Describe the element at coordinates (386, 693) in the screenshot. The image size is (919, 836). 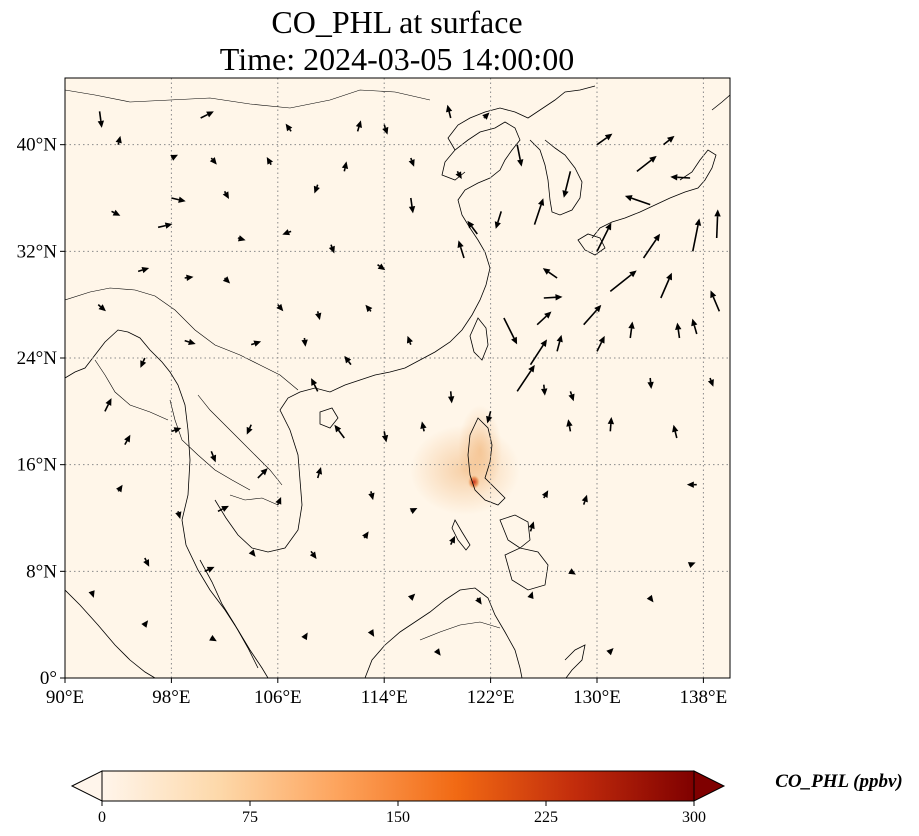
I see `longitude-ticks: 90°E 98°E 106°E 114°E 122°E 130°E 138°E` at that location.